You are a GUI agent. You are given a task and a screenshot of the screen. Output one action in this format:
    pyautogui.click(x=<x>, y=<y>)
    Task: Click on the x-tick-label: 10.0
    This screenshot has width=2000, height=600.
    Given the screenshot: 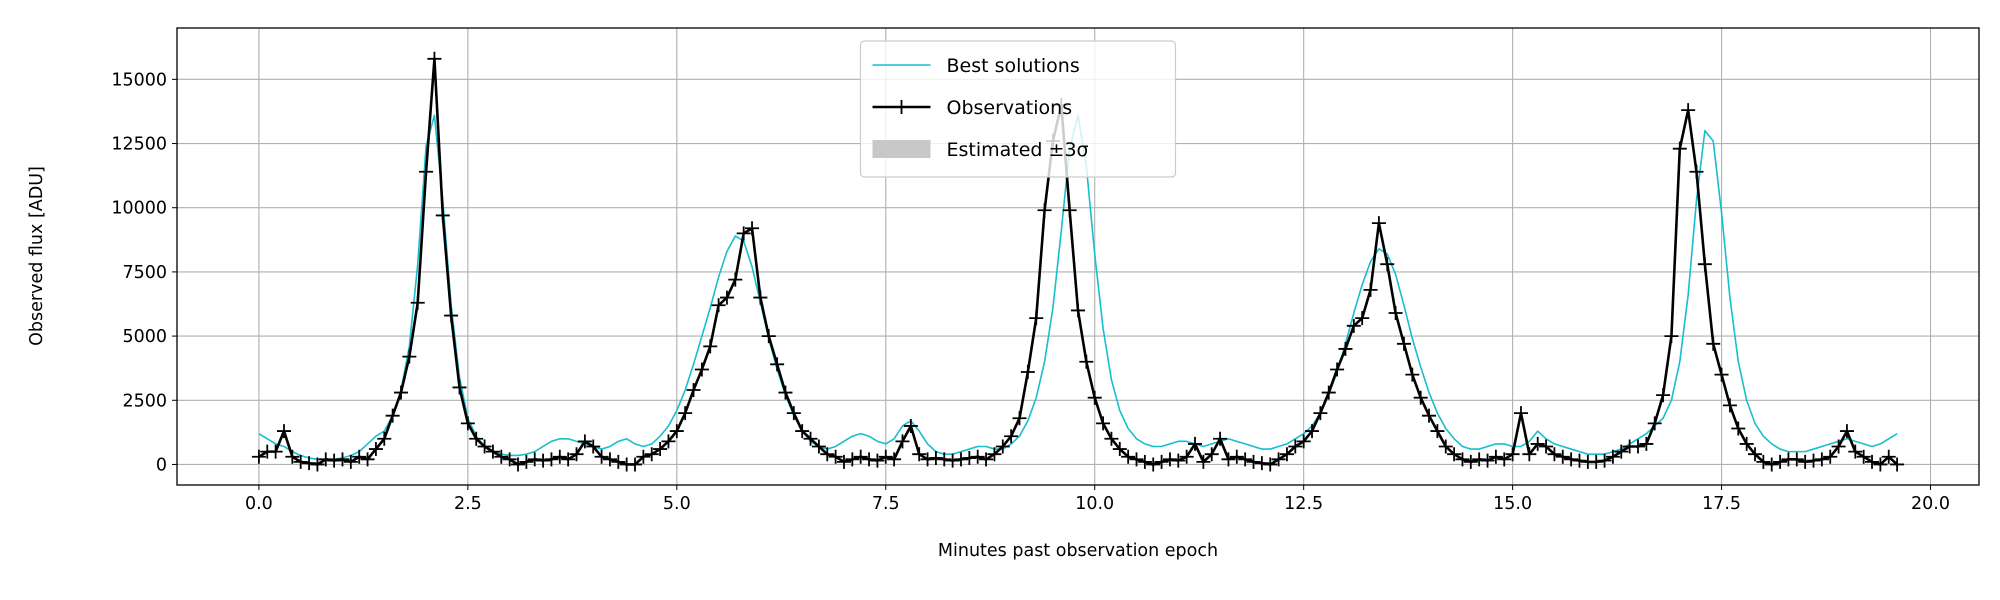 What is the action you would take?
    pyautogui.click(x=1094, y=504)
    